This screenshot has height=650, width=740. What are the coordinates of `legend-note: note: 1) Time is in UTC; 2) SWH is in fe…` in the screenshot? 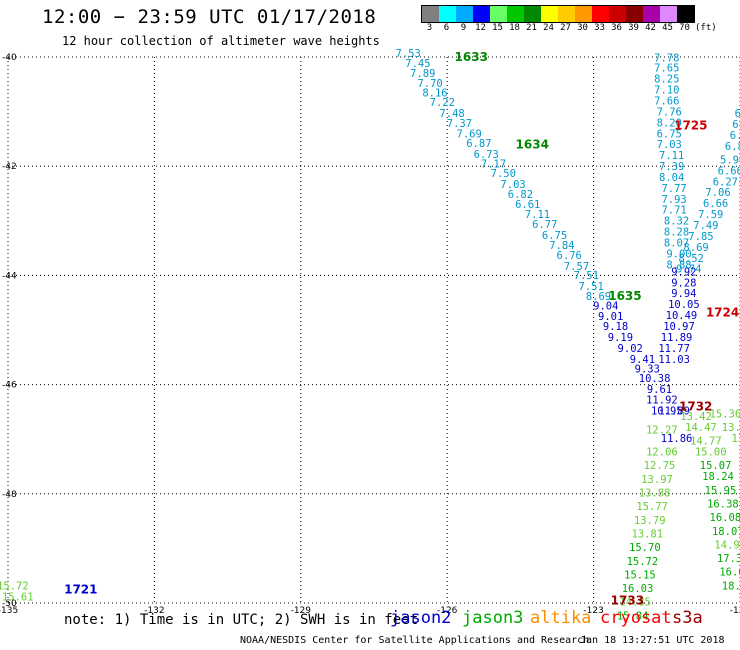 It's located at (241, 620).